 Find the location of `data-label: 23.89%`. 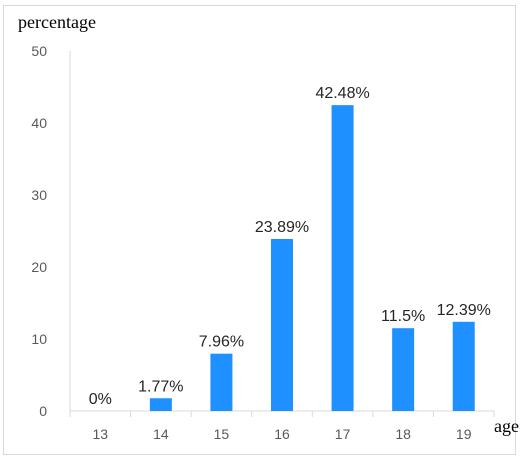

data-label: 23.89% is located at coordinates (282, 227).